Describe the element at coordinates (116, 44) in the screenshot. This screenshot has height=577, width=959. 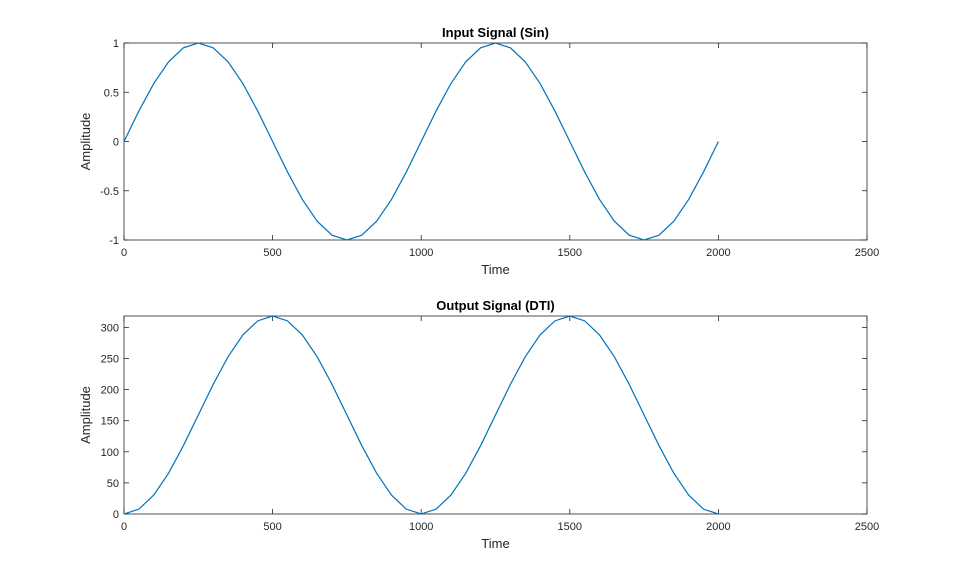
I see `y-tick-label: 1` at that location.